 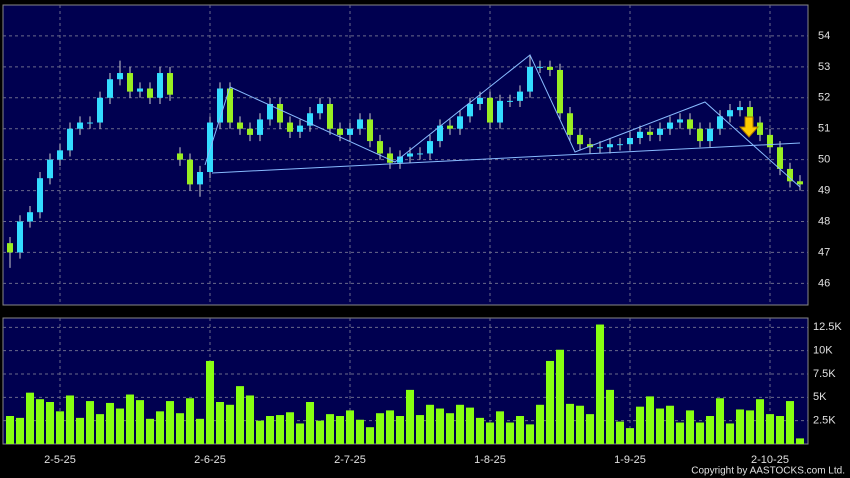 What do you see at coordinates (824, 129) in the screenshot?
I see `y-tick-label: 51` at bounding box center [824, 129].